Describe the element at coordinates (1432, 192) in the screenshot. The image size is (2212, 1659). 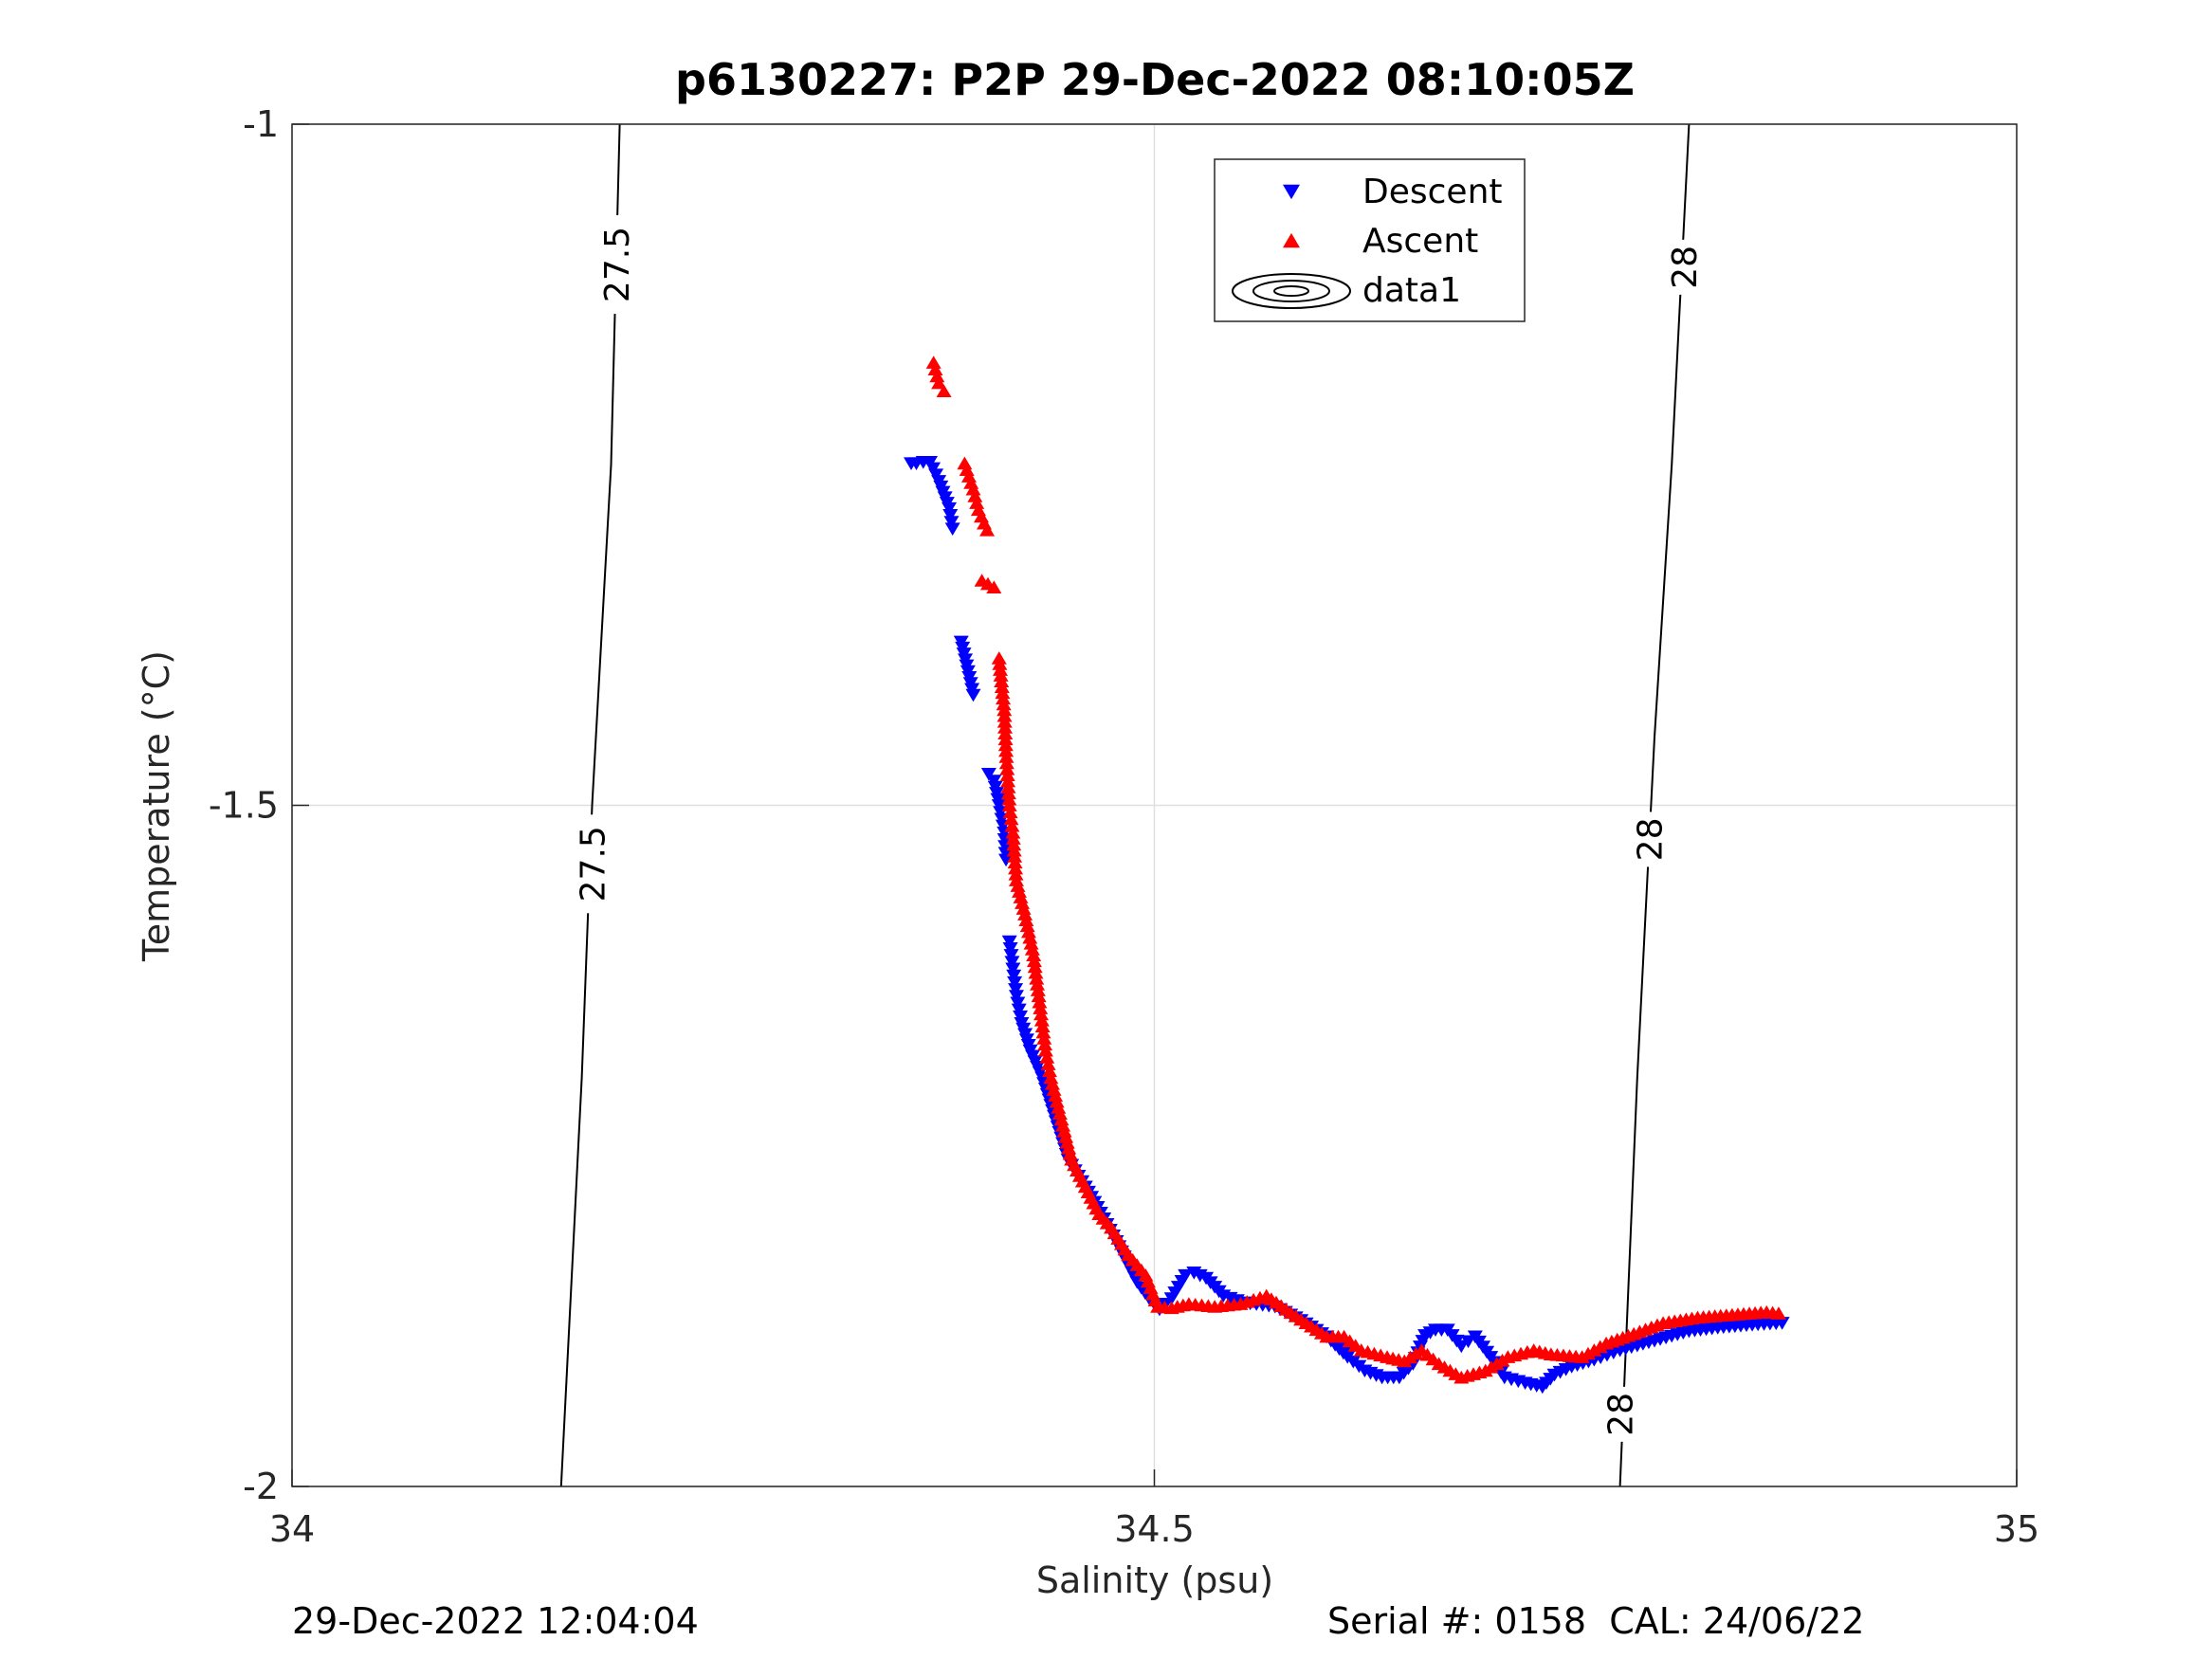
I see `legend-descent-label: Descent` at that location.